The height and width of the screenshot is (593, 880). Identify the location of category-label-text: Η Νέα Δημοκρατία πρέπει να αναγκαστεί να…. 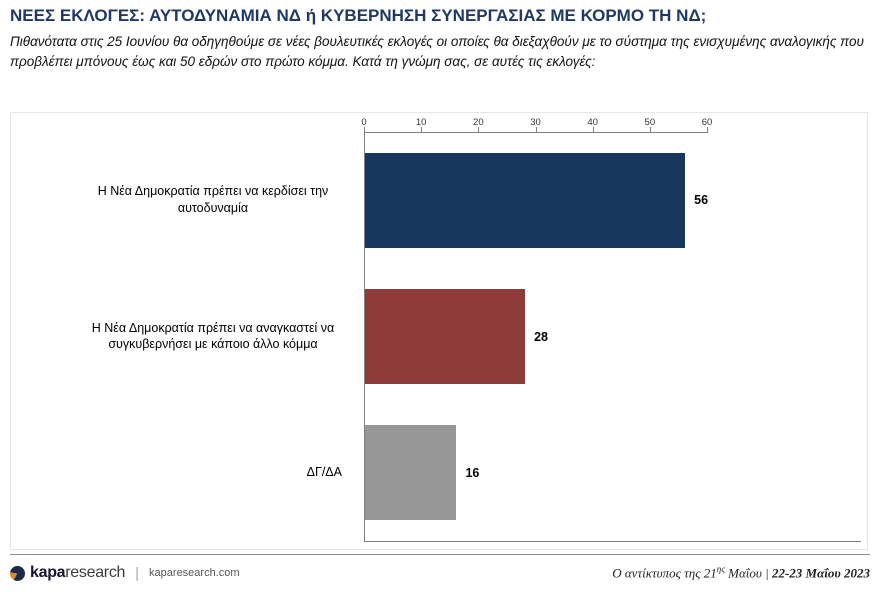
(213, 336).